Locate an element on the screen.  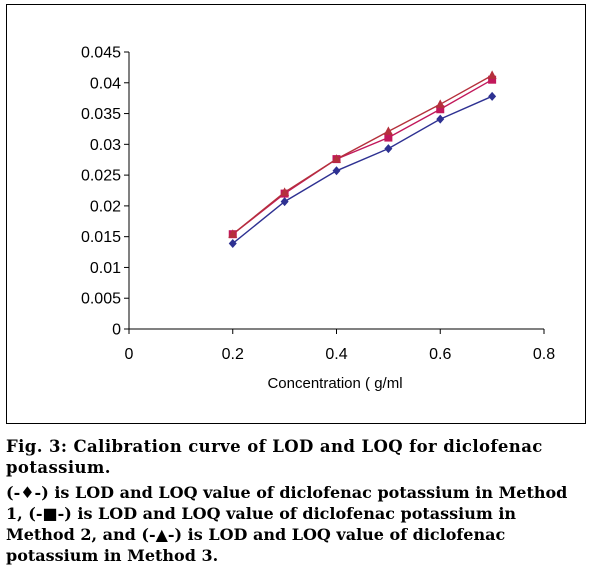
y-tick-label: 0.045 is located at coordinates (101, 53).